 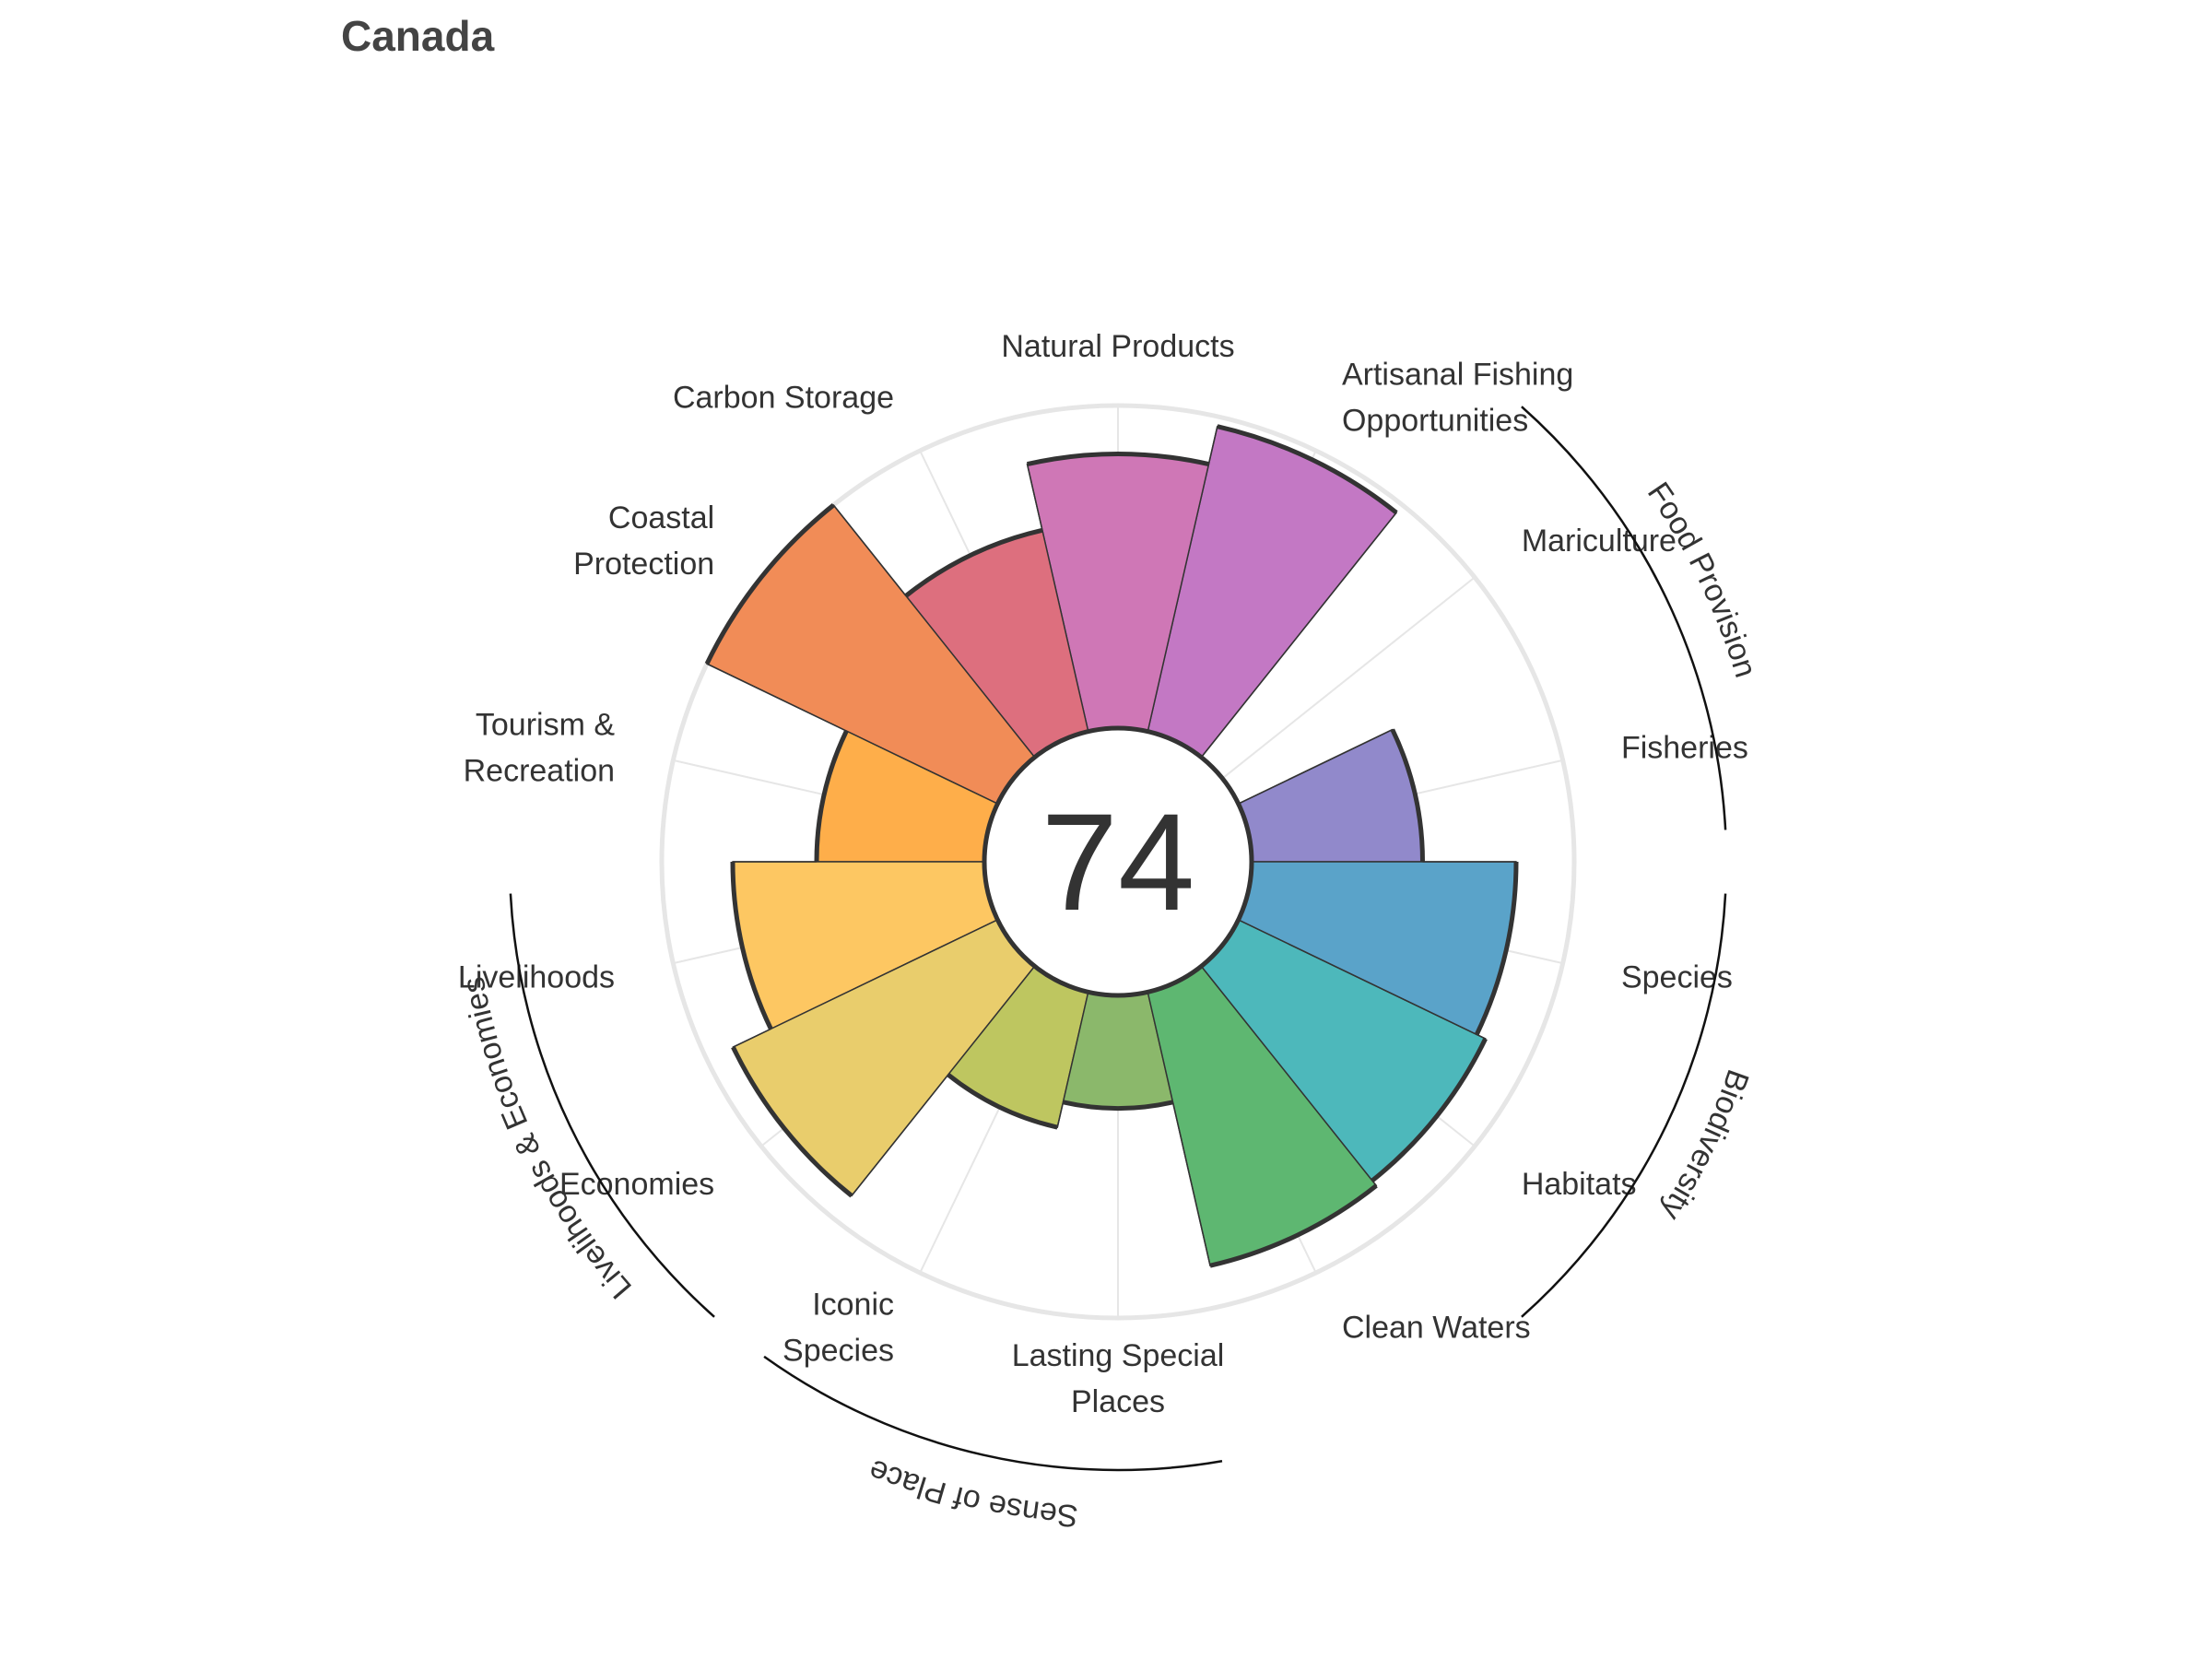 What do you see at coordinates (838, 1328) in the screenshot?
I see `label-iconic-species: Iconic Species` at bounding box center [838, 1328].